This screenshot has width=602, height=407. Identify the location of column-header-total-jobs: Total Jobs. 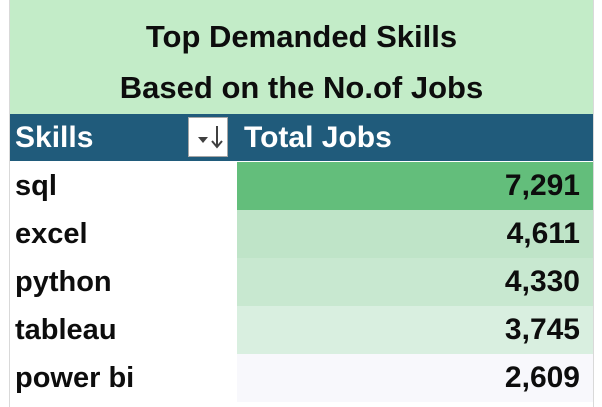
(318, 137).